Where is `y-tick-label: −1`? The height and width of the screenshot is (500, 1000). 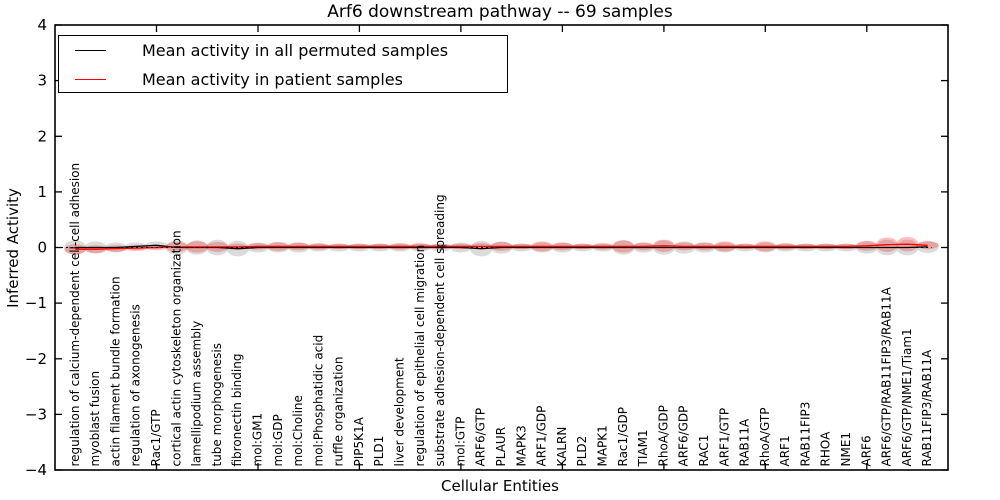
y-tick-label: −1 is located at coordinates (36, 303).